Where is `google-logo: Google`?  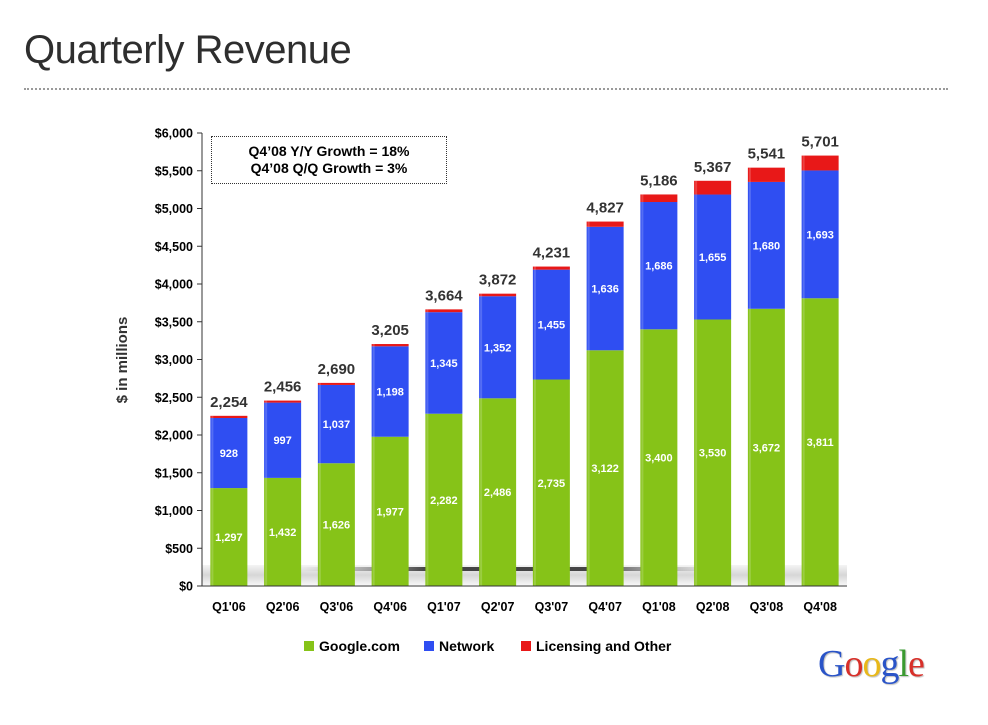
google-logo: Google is located at coordinates (871, 664).